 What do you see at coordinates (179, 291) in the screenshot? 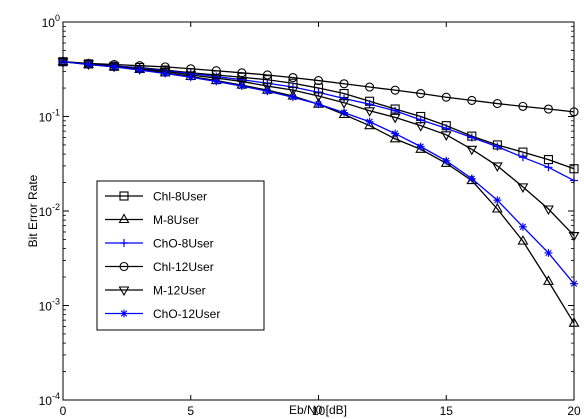
I see `legend-label: M-12User` at bounding box center [179, 291].